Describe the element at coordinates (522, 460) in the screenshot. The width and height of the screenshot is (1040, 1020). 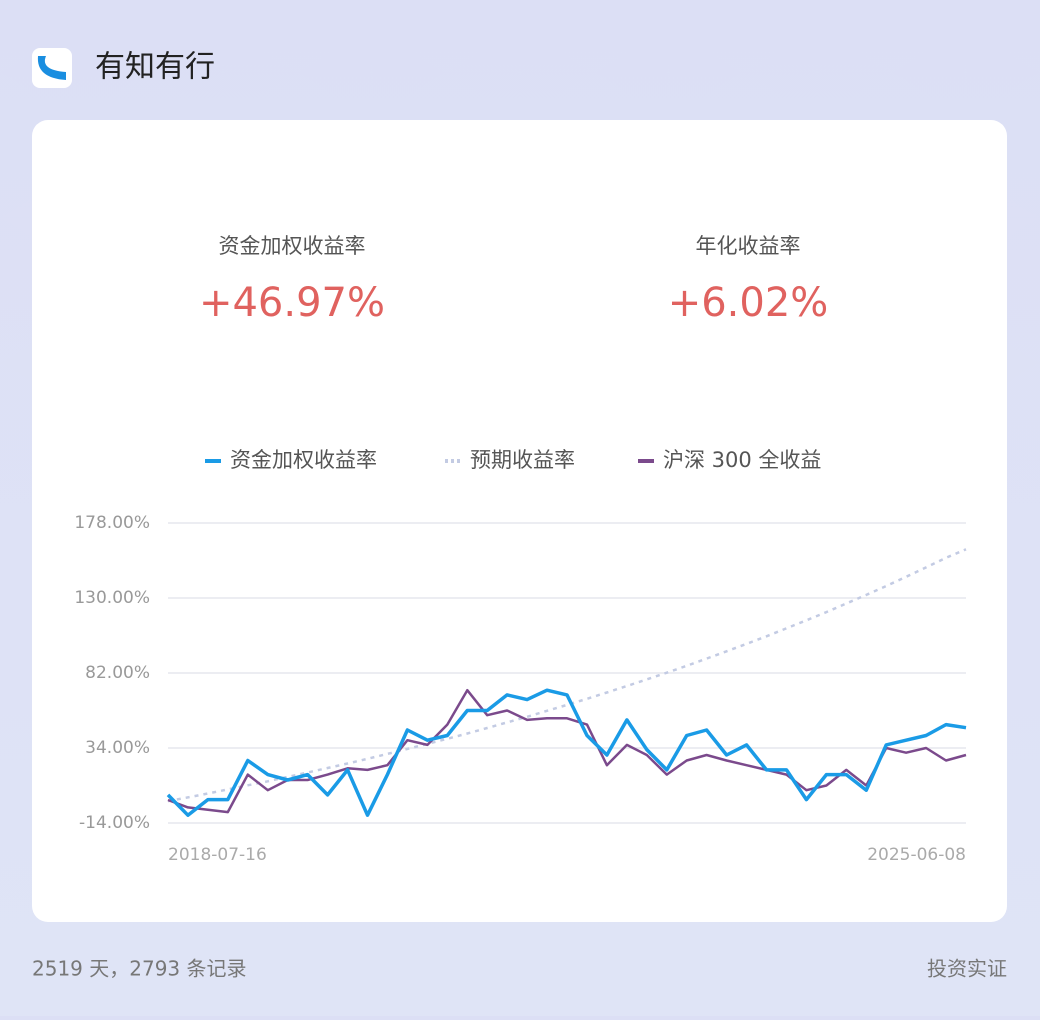
I see `legend-label: 预期收益率` at that location.